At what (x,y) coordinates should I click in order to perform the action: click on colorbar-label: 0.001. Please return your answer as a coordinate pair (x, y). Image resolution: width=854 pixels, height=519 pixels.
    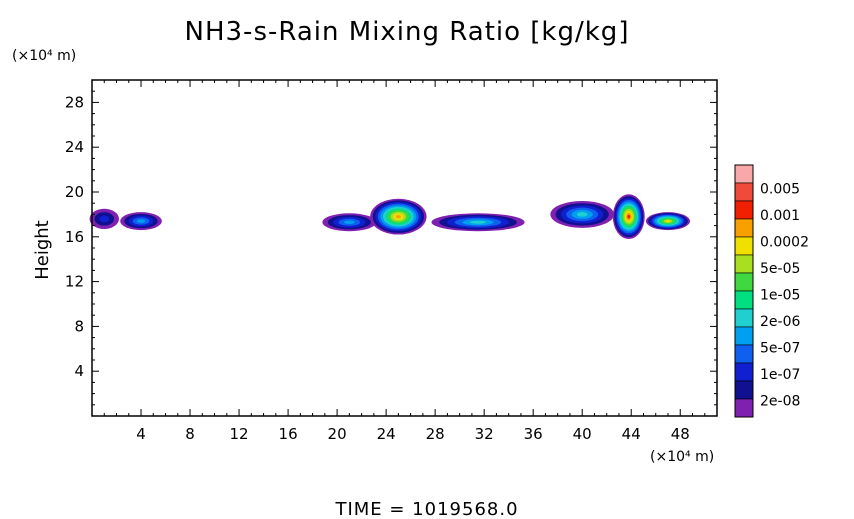
    Looking at the image, I should click on (780, 216).